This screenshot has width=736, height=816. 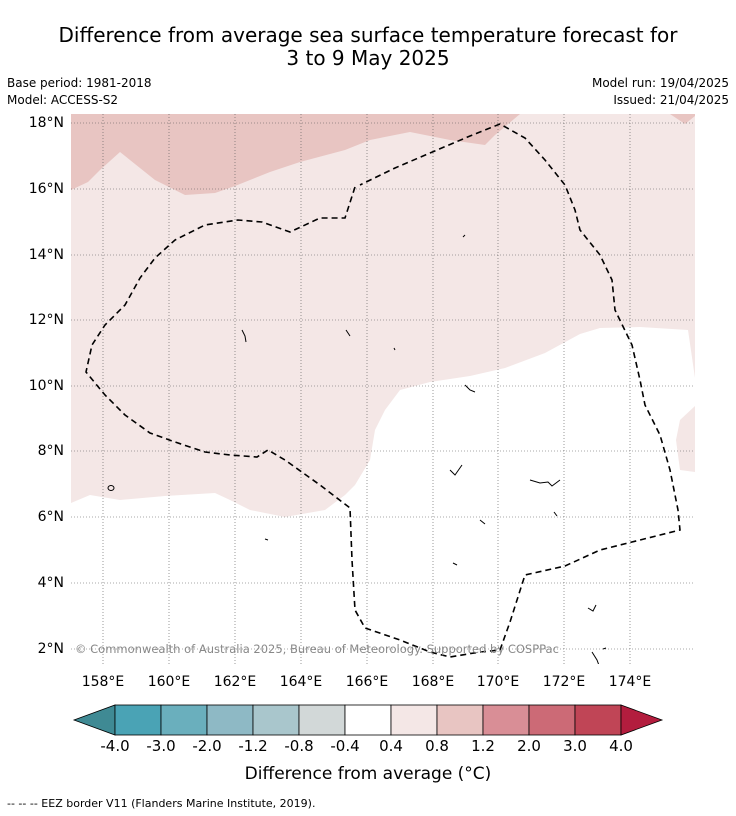 I want to click on colorbar-label: -2.0, so click(x=207, y=746).